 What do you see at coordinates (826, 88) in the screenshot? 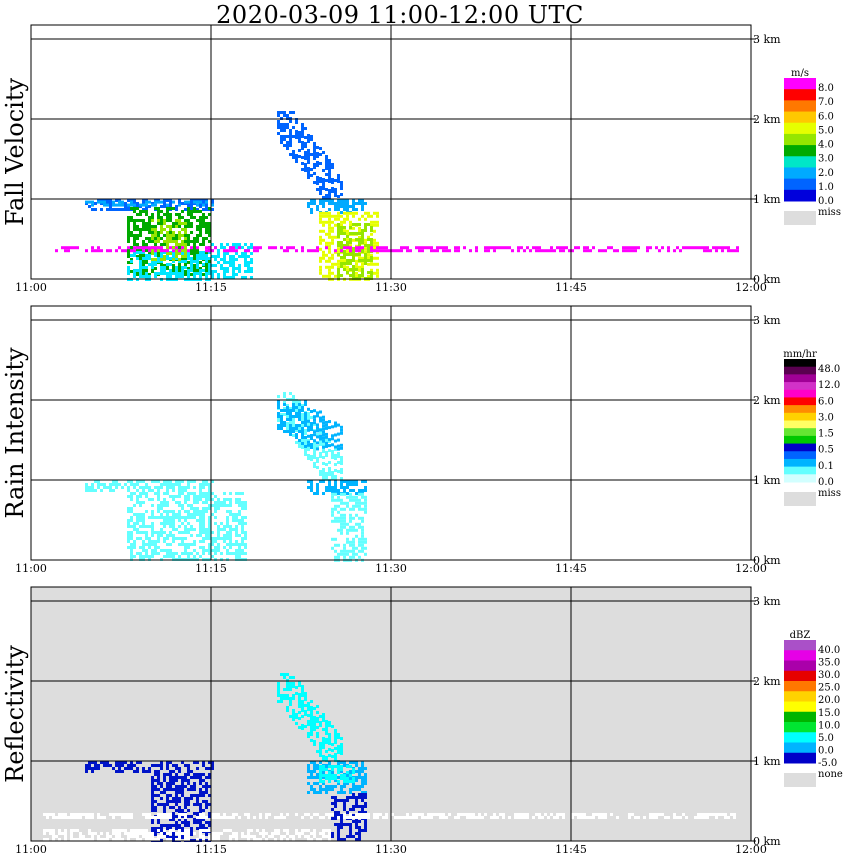
I see `colorbar-label: 8.0` at bounding box center [826, 88].